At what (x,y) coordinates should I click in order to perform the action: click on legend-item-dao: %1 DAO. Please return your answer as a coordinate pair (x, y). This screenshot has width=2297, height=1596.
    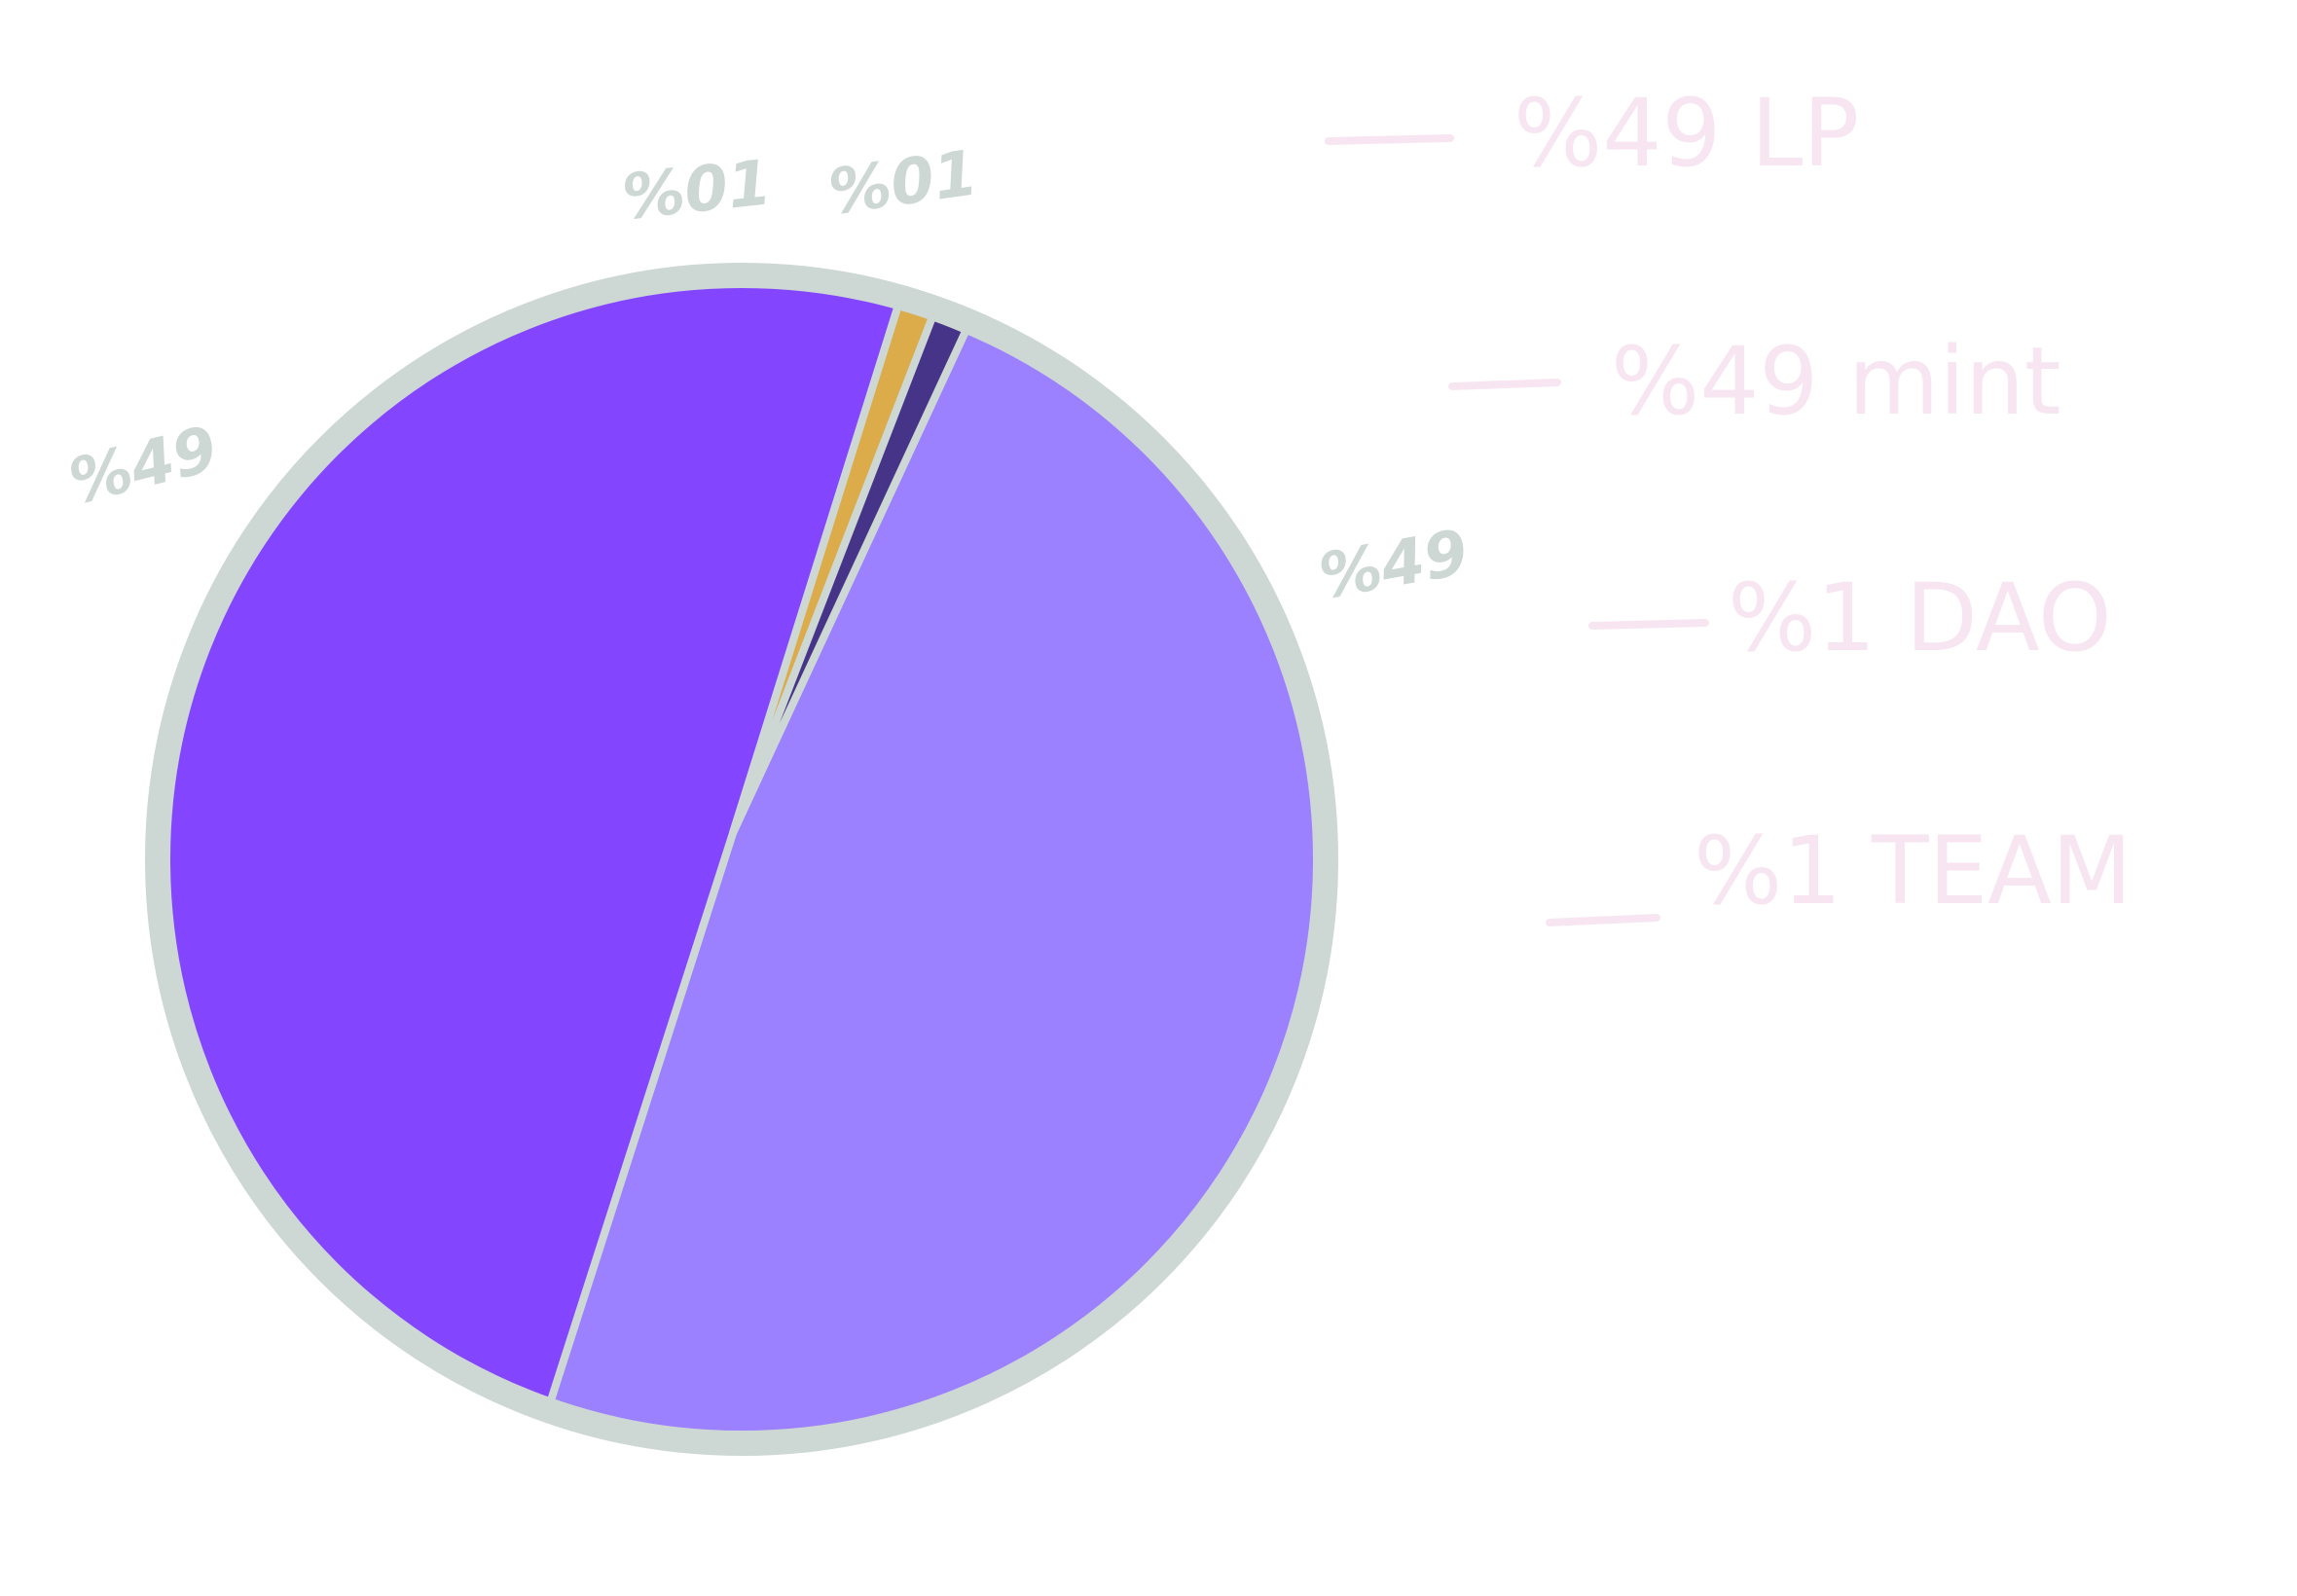
    Looking at the image, I should click on (1920, 617).